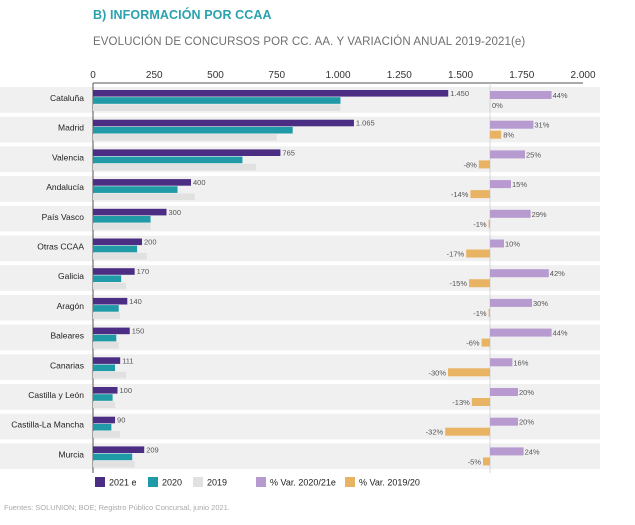 The width and height of the screenshot is (635, 525). I want to click on variation-label-2019-20: 8%, so click(508, 135).